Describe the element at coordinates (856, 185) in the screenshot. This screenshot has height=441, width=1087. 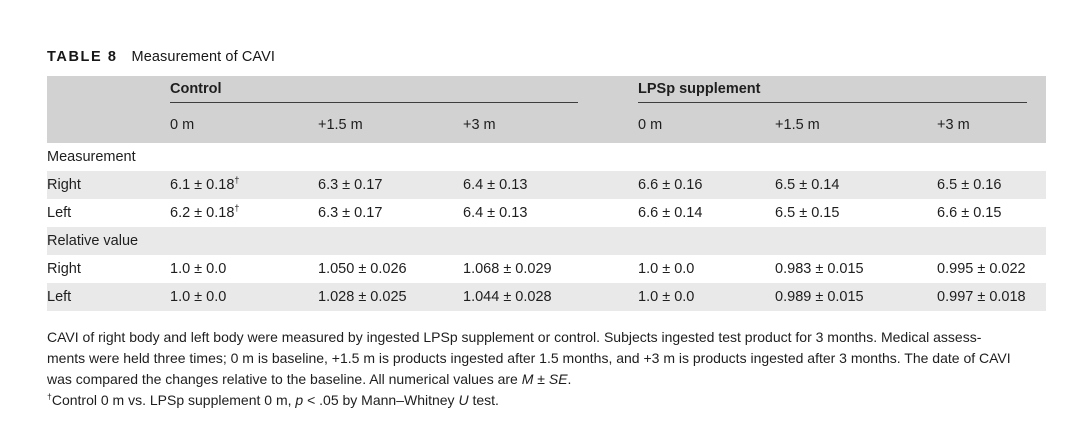
I see `value-cell: 6.5 ± 0.14` at that location.